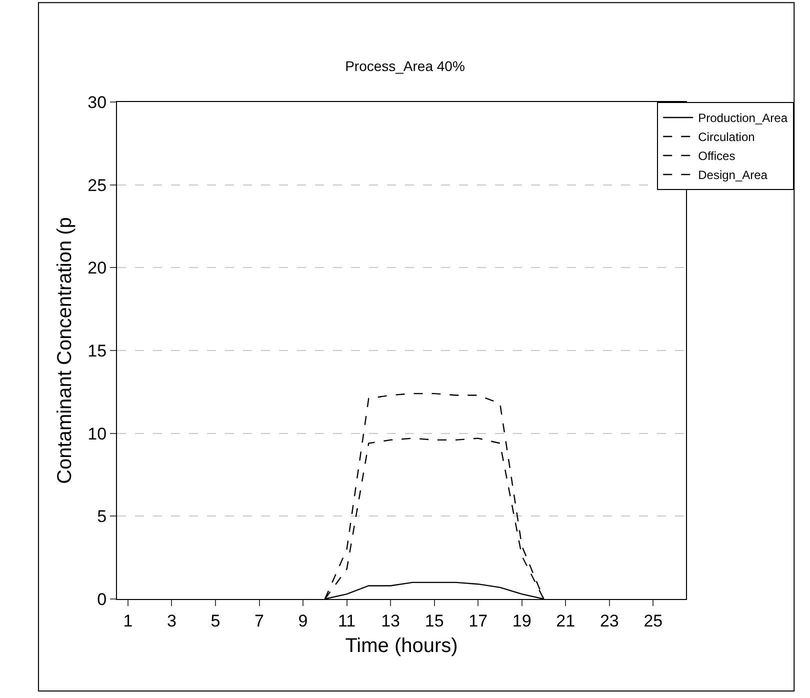  I want to click on y-tick-label: 10, so click(97, 434).